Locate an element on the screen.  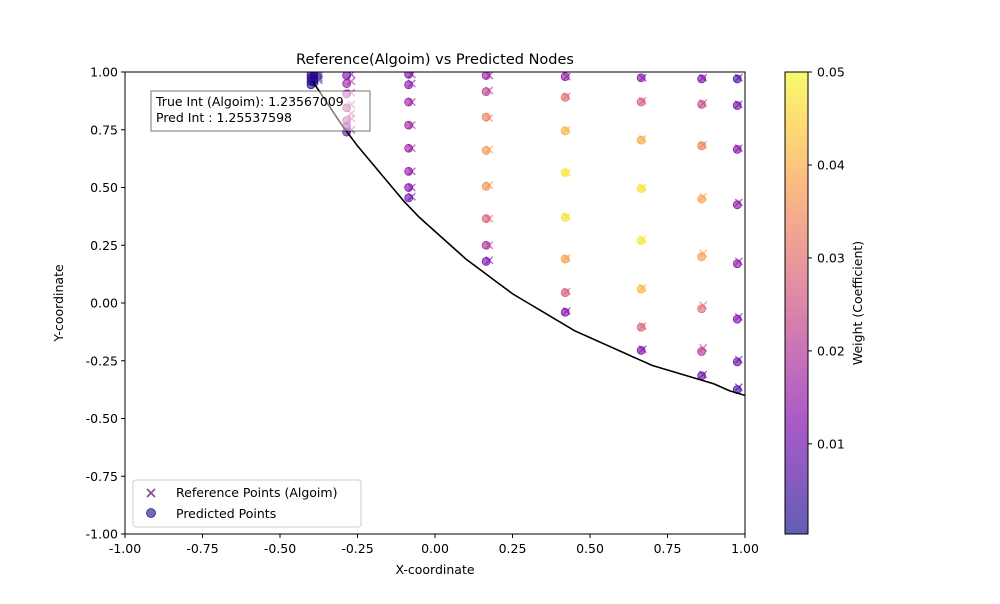
colorbar-gradient is located at coordinates (796, 303).